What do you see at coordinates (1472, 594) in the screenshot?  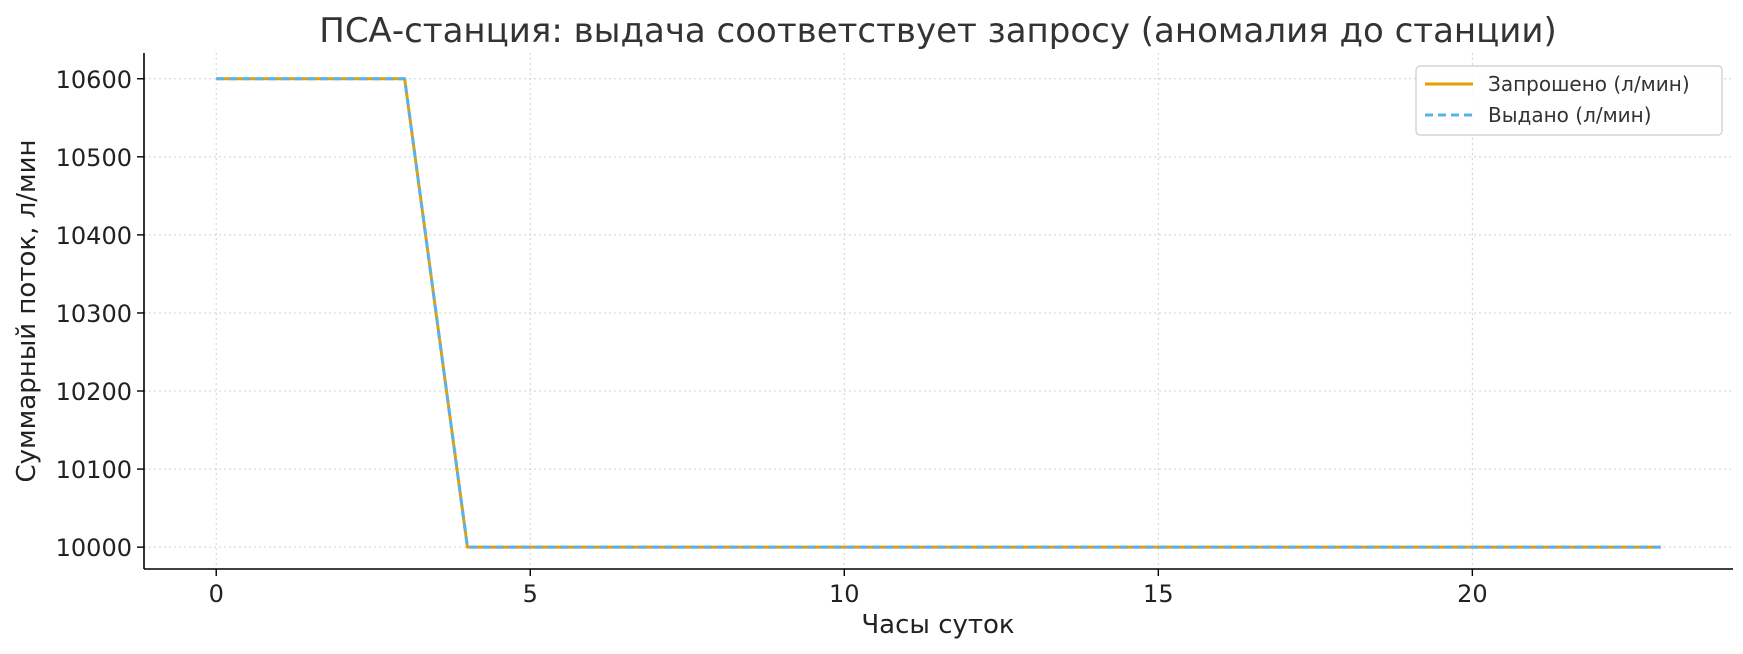 I see `x-tick-label: 20` at bounding box center [1472, 594].